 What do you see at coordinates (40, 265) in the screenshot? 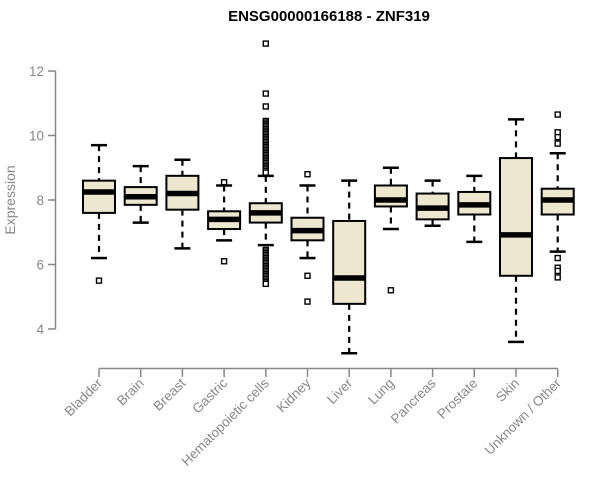
I see `y-tick-label: 6` at bounding box center [40, 265].